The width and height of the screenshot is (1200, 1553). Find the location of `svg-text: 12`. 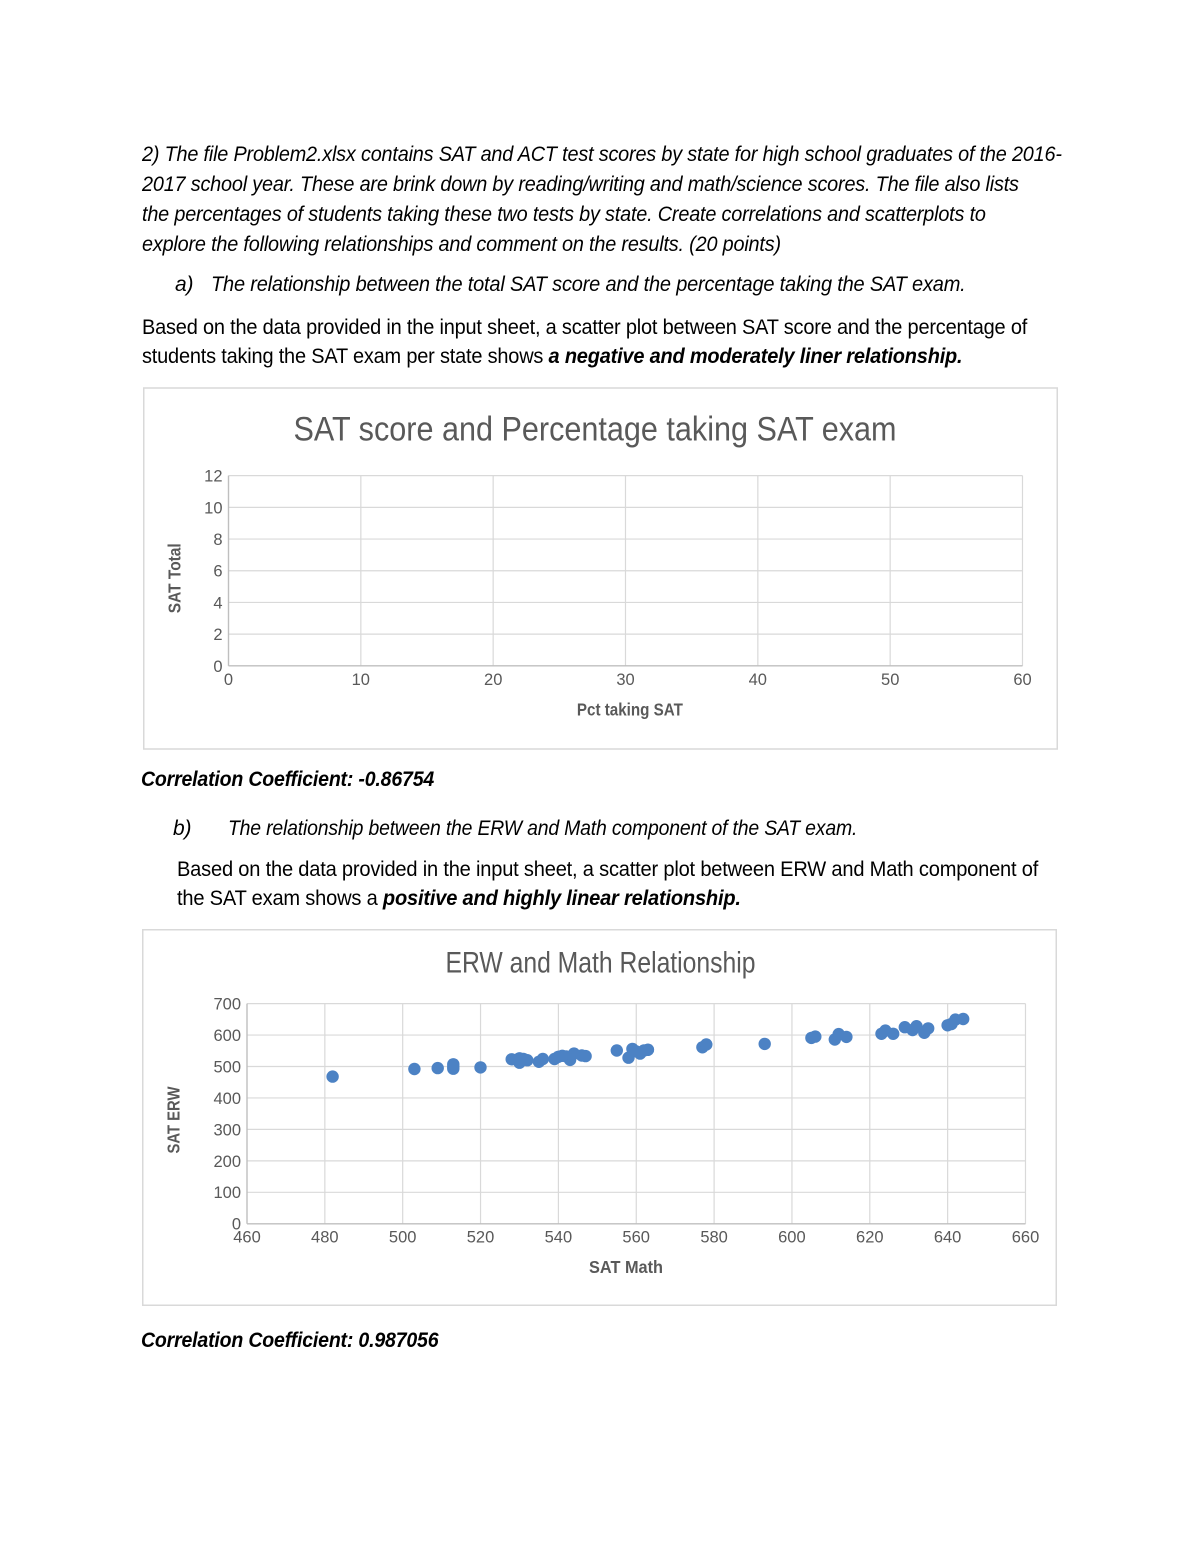

svg-text: 12 is located at coordinates (213, 477).